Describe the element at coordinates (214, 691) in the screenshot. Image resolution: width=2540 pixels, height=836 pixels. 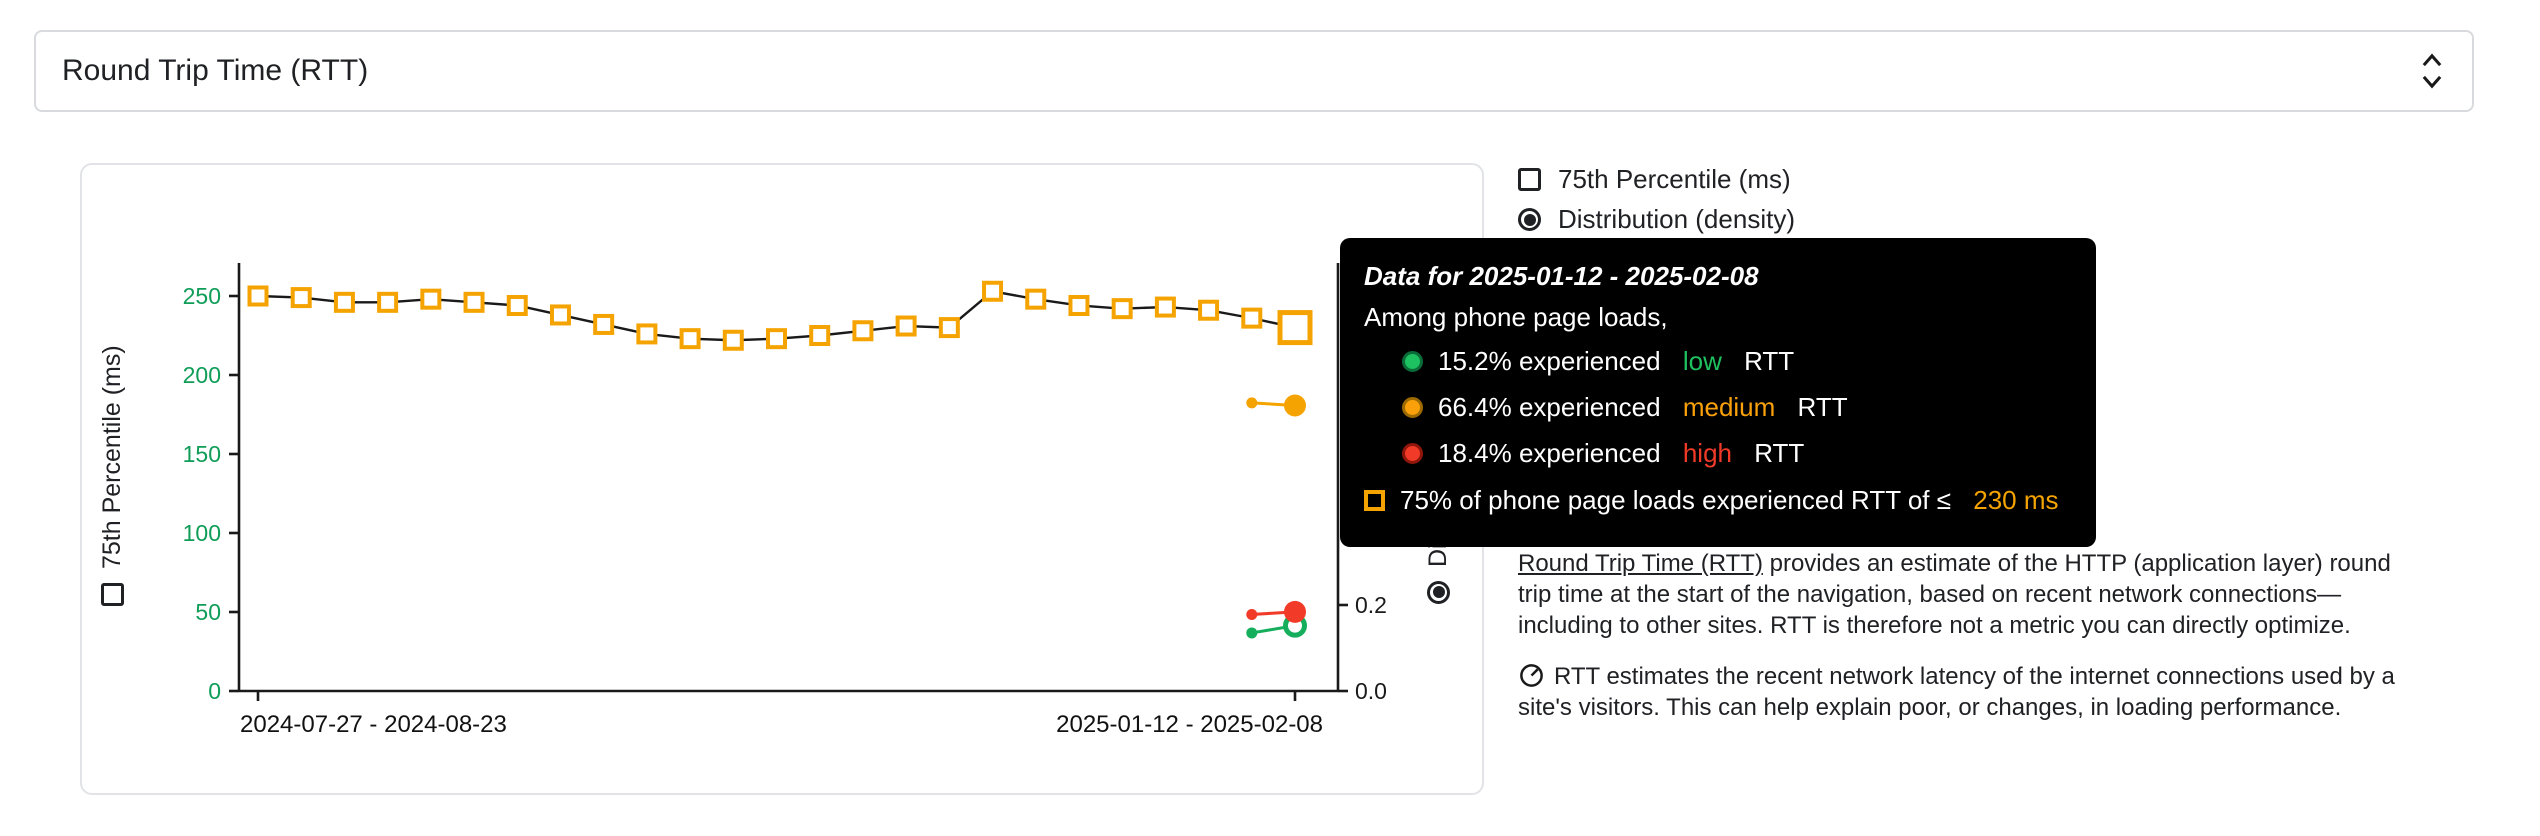
I see `left-tick-label: 0` at that location.